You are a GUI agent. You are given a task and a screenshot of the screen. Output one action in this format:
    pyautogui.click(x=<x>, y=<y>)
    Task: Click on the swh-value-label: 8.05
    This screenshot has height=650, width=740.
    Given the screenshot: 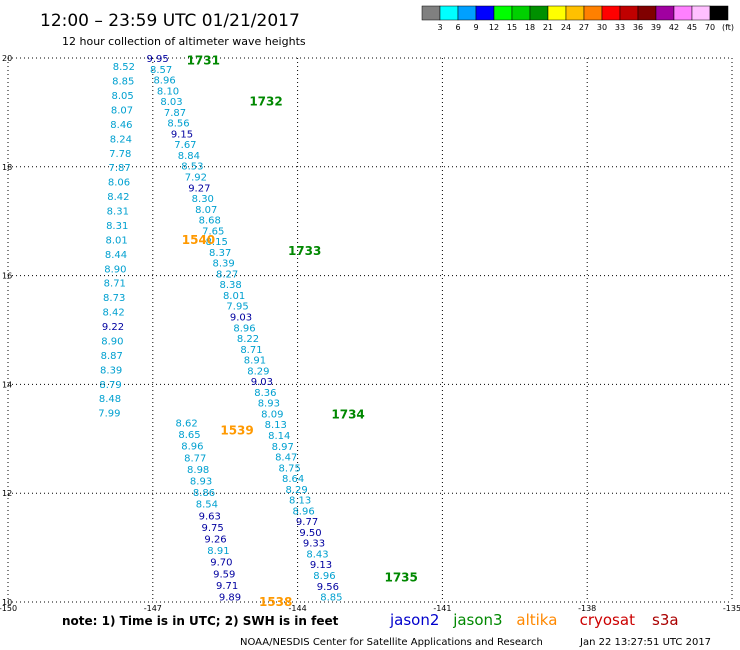 What is the action you would take?
    pyautogui.click(x=123, y=96)
    